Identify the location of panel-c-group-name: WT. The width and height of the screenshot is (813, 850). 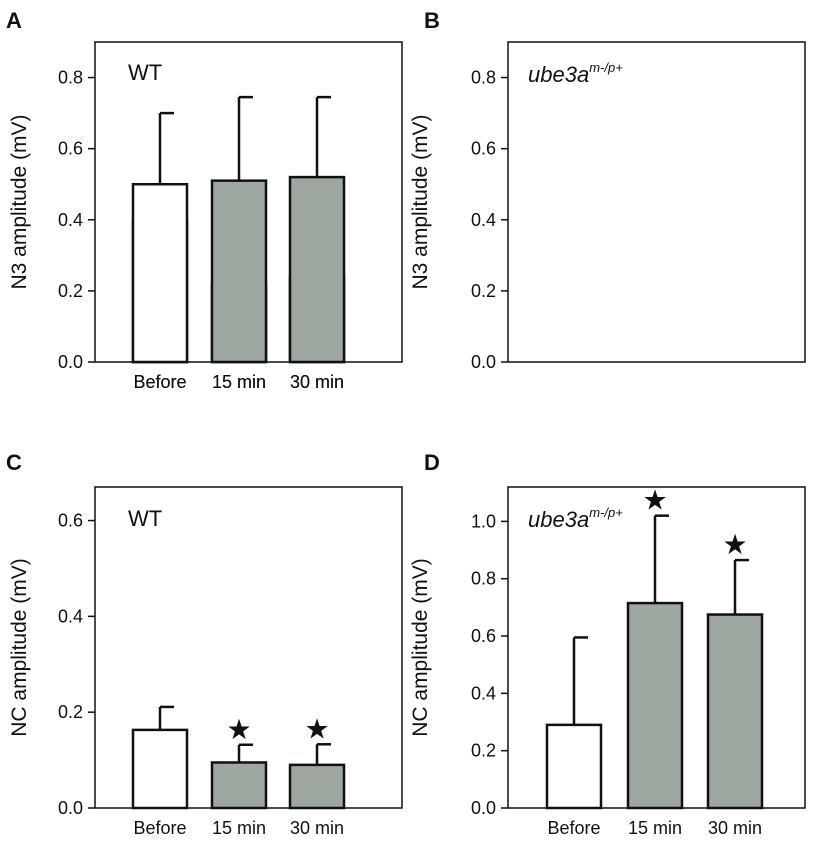
(145, 518).